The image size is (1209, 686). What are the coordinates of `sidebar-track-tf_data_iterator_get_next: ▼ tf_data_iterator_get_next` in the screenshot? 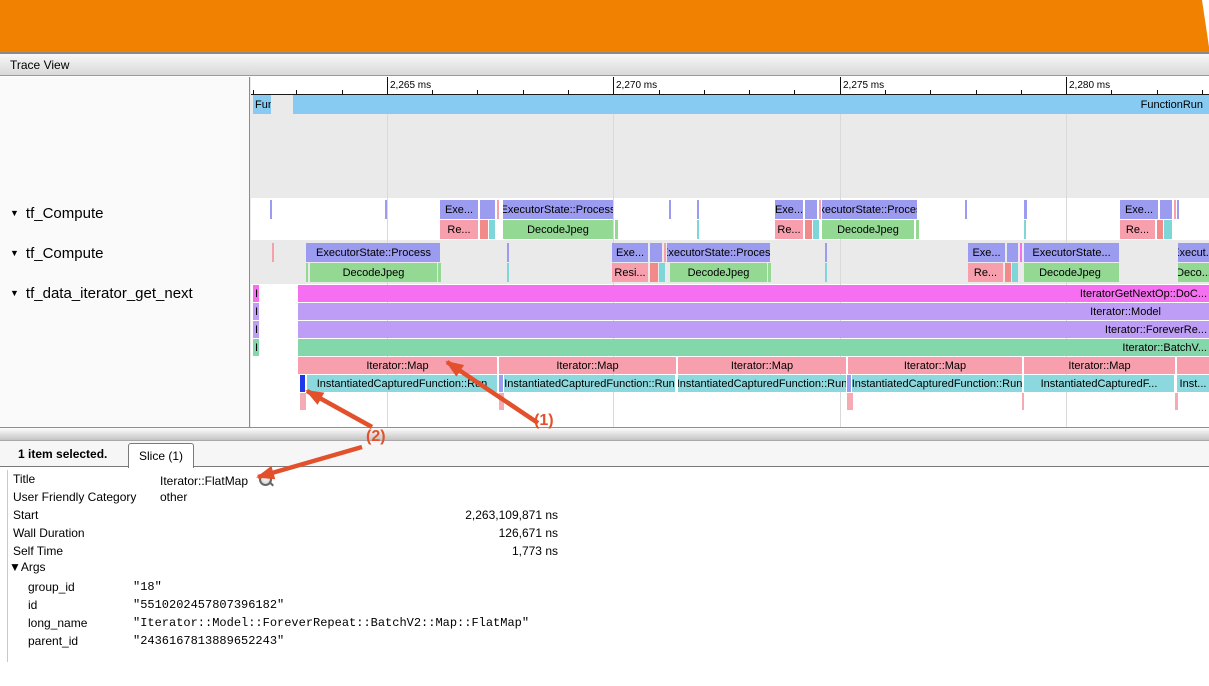 It's located at (101, 293).